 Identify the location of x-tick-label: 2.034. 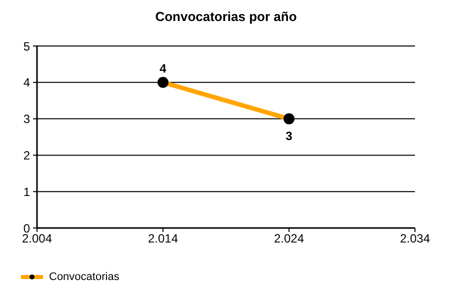
(415, 239).